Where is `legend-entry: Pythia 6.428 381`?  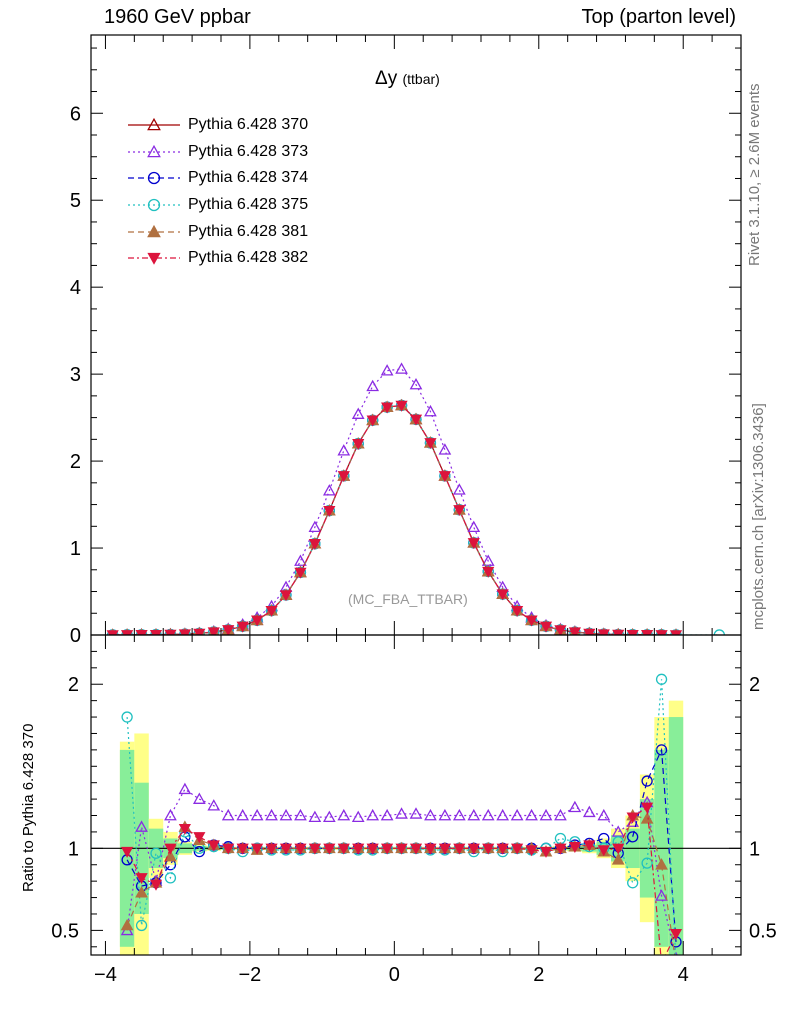
legend-entry: Pythia 6.428 381 is located at coordinates (217, 231).